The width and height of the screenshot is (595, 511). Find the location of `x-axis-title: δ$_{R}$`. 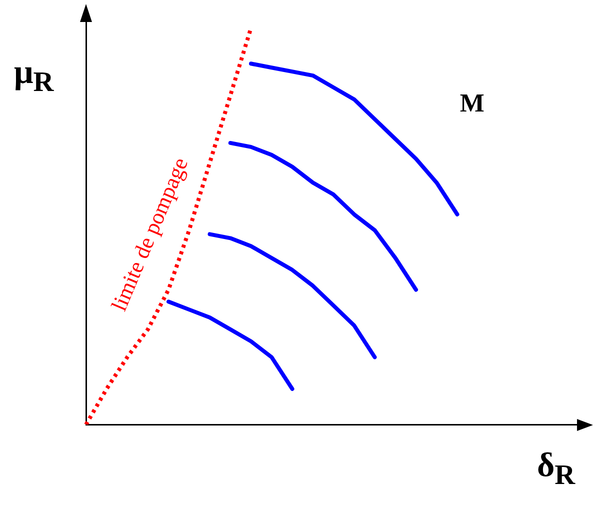

x-axis-title: δ$_{R}$ is located at coordinates (556, 468).